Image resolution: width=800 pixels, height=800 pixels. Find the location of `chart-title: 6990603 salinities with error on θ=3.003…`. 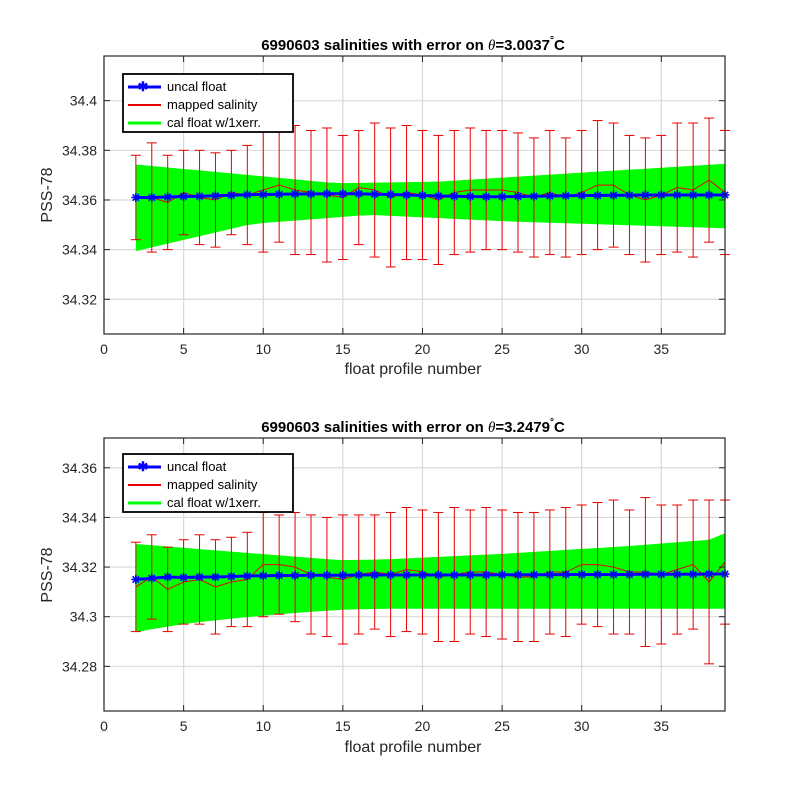

chart-title: 6990603 salinities with error on θ=3.003… is located at coordinates (413, 44).